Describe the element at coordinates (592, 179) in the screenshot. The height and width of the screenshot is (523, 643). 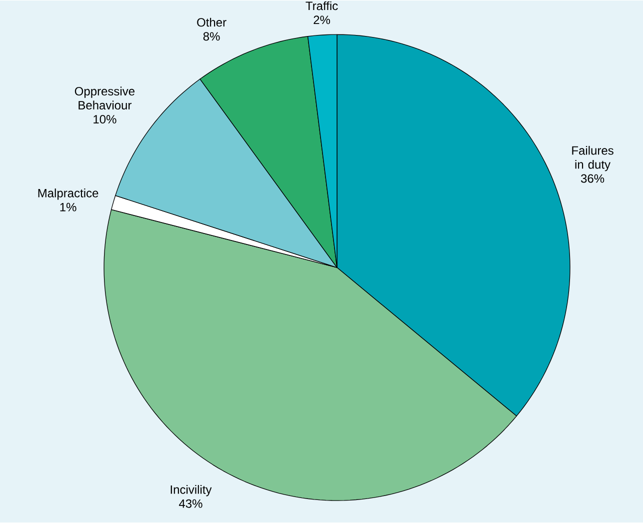
I see `data-label: 36%` at that location.